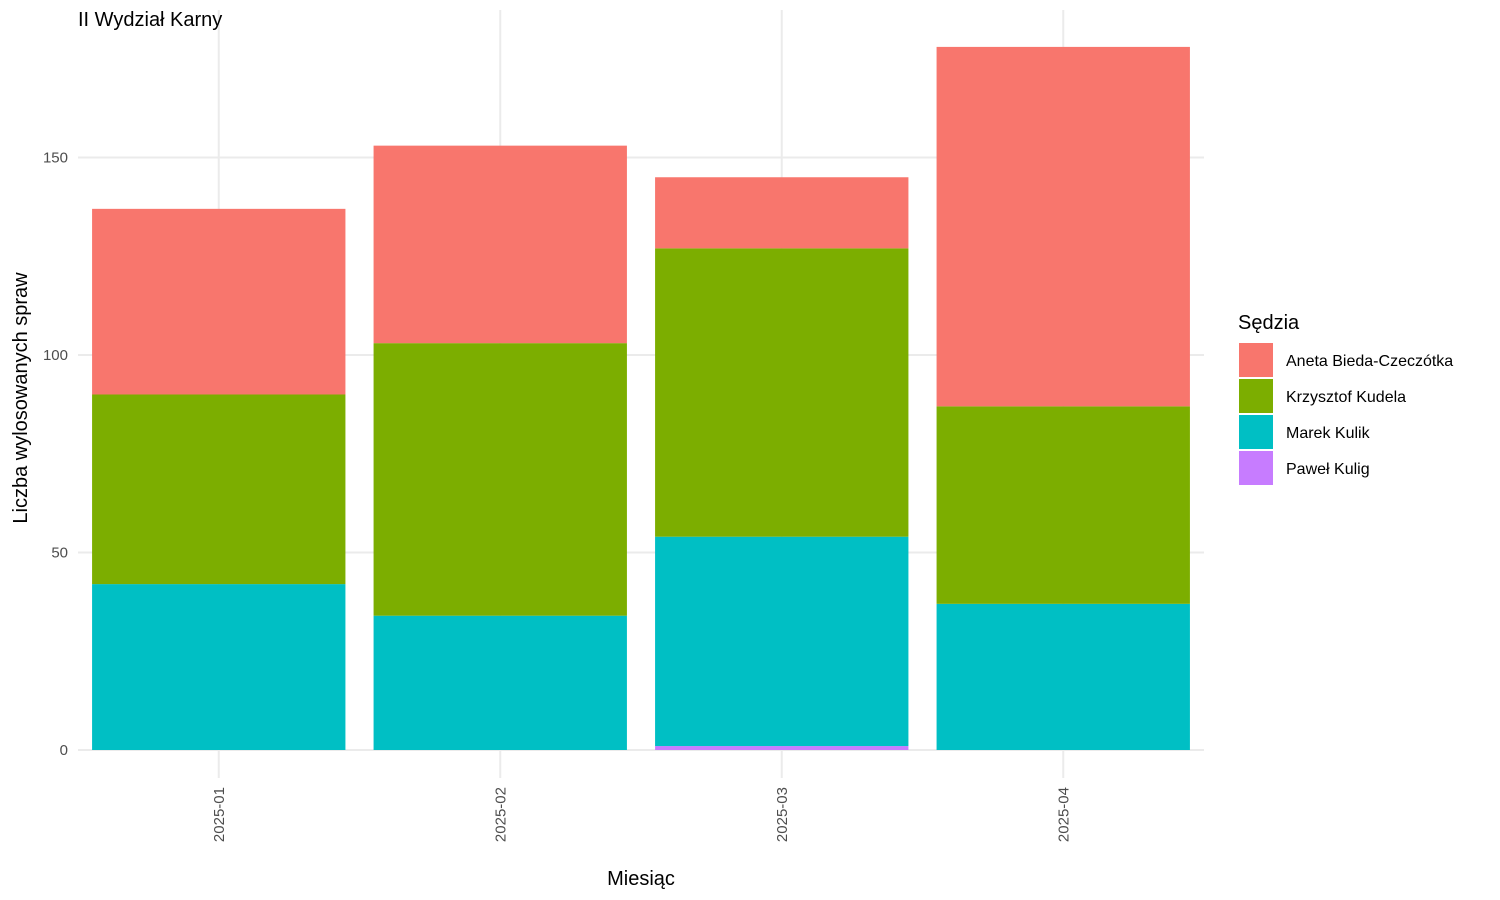  I want to click on y-tick-label: 0, so click(64, 750).